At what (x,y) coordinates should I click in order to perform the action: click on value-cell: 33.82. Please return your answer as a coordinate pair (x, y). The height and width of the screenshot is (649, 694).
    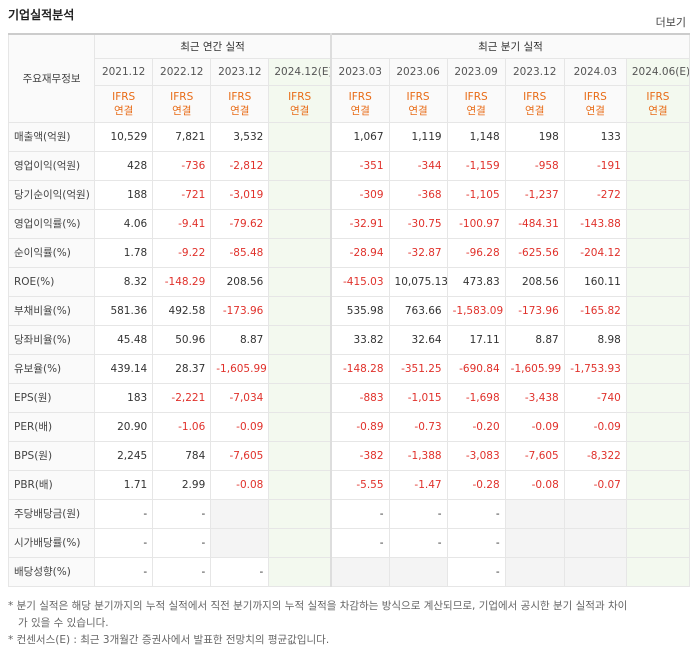
    Looking at the image, I should click on (359, 339).